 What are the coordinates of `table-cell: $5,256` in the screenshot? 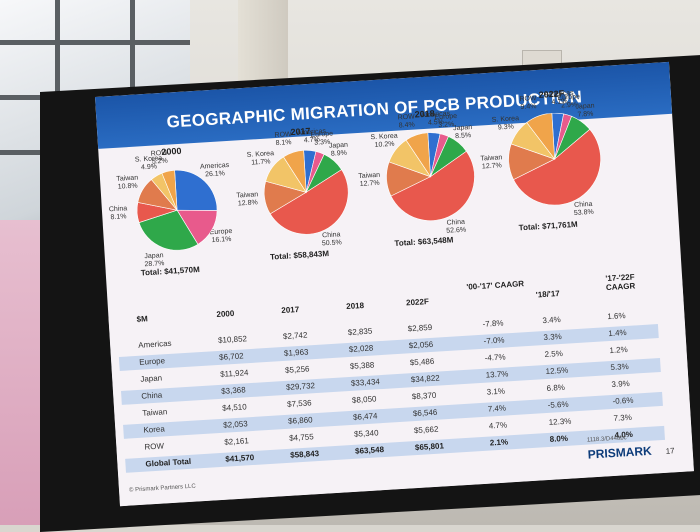 It's located at (297, 369).